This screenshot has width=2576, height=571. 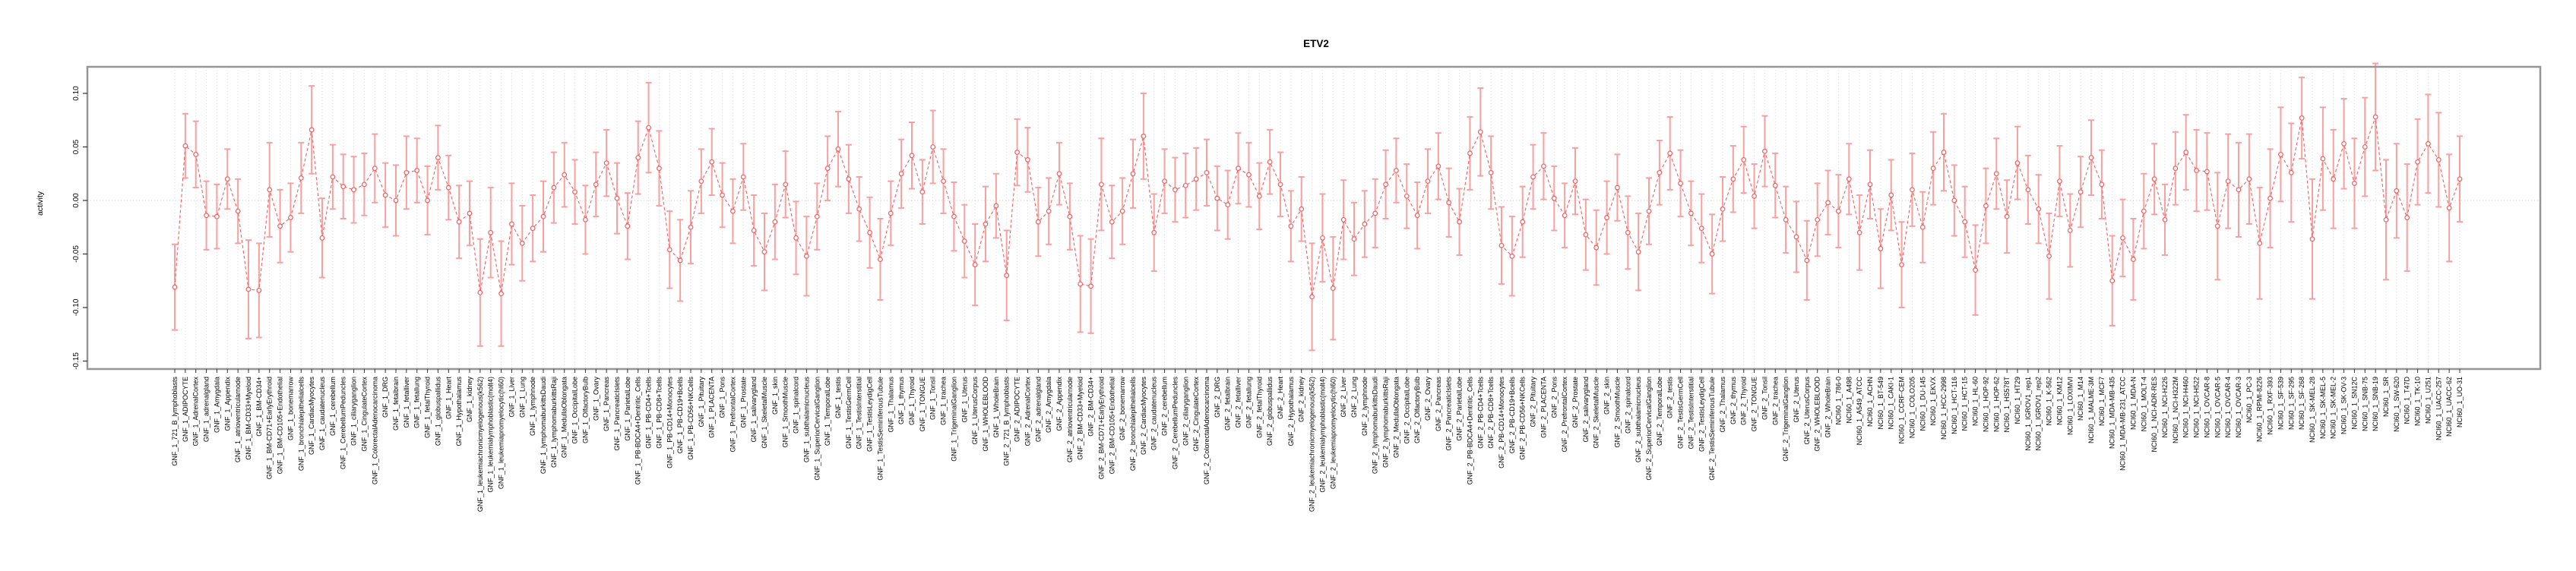 What do you see at coordinates (1406, 410) in the screenshot?
I see `x-tick-label: GNF_2_OccipitalLobe` at bounding box center [1406, 410].